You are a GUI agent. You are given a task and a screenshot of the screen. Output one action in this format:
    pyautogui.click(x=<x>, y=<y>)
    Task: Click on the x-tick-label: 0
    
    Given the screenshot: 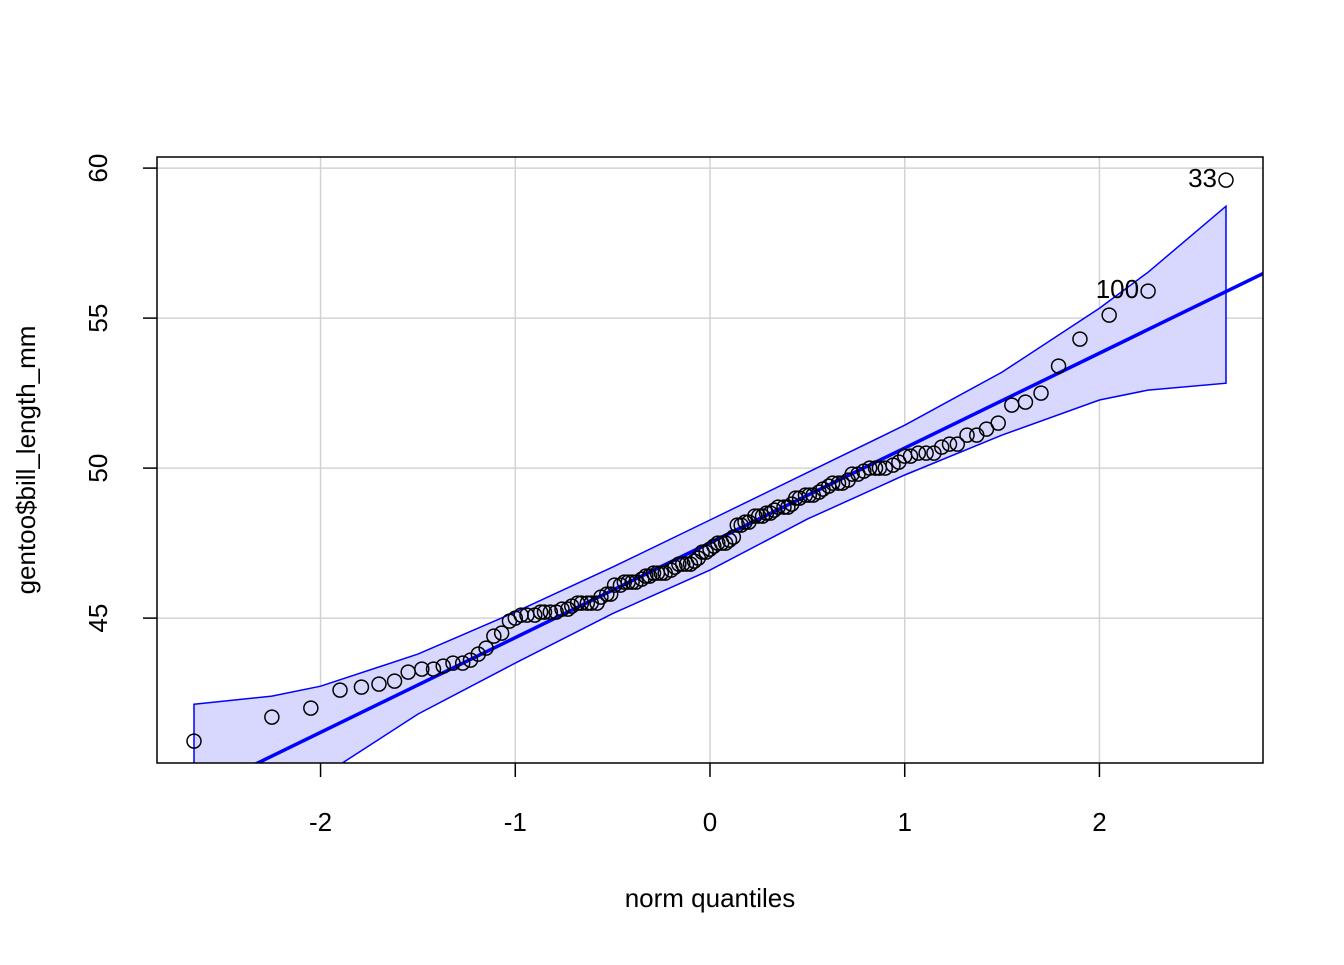 What is the action you would take?
    pyautogui.click(x=710, y=822)
    